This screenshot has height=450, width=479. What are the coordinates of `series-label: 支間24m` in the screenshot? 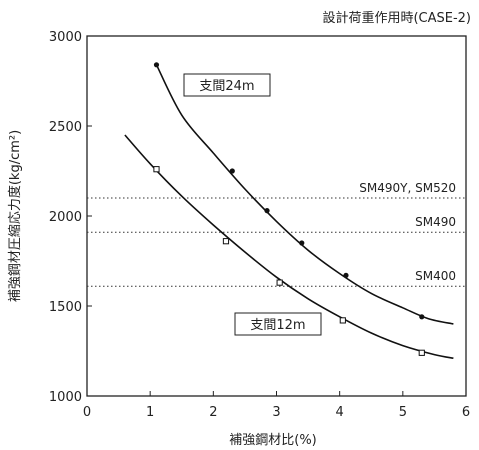 It's located at (226, 86).